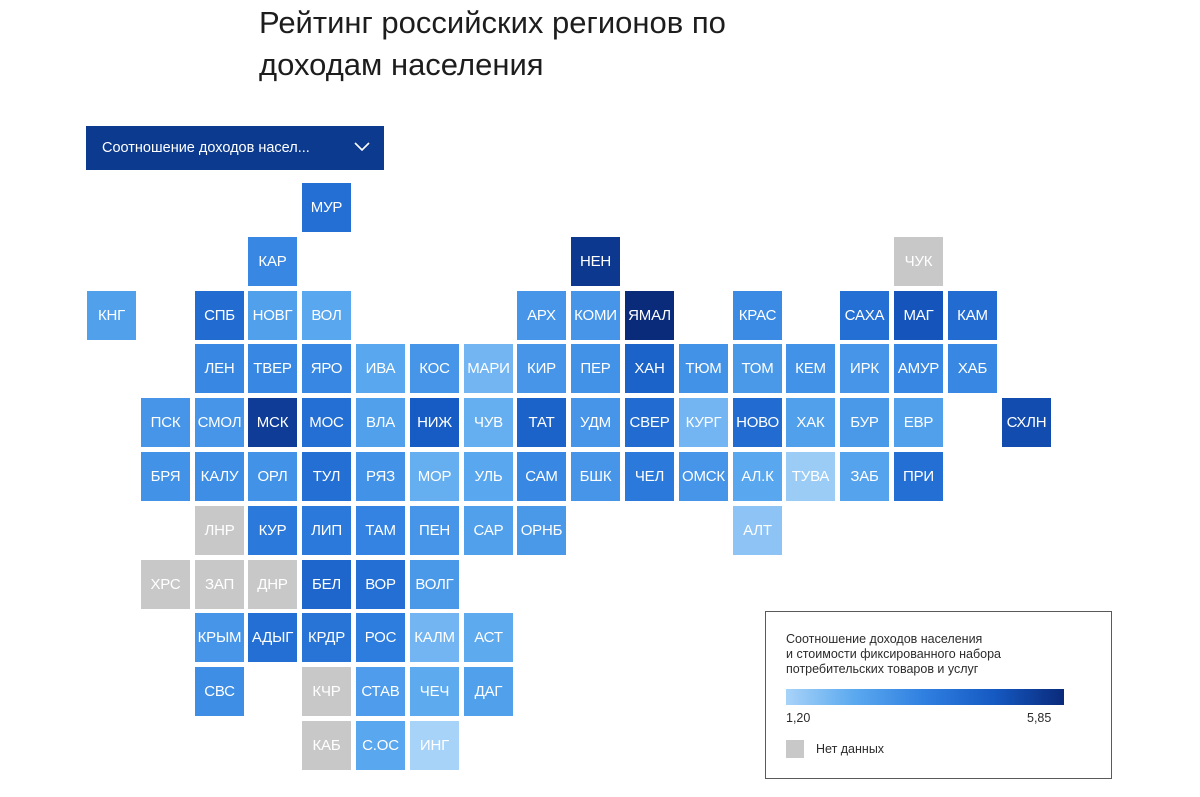 The width and height of the screenshot is (1200, 797). Describe the element at coordinates (757, 422) in the screenshot. I see `region-tile: НОВО` at that location.